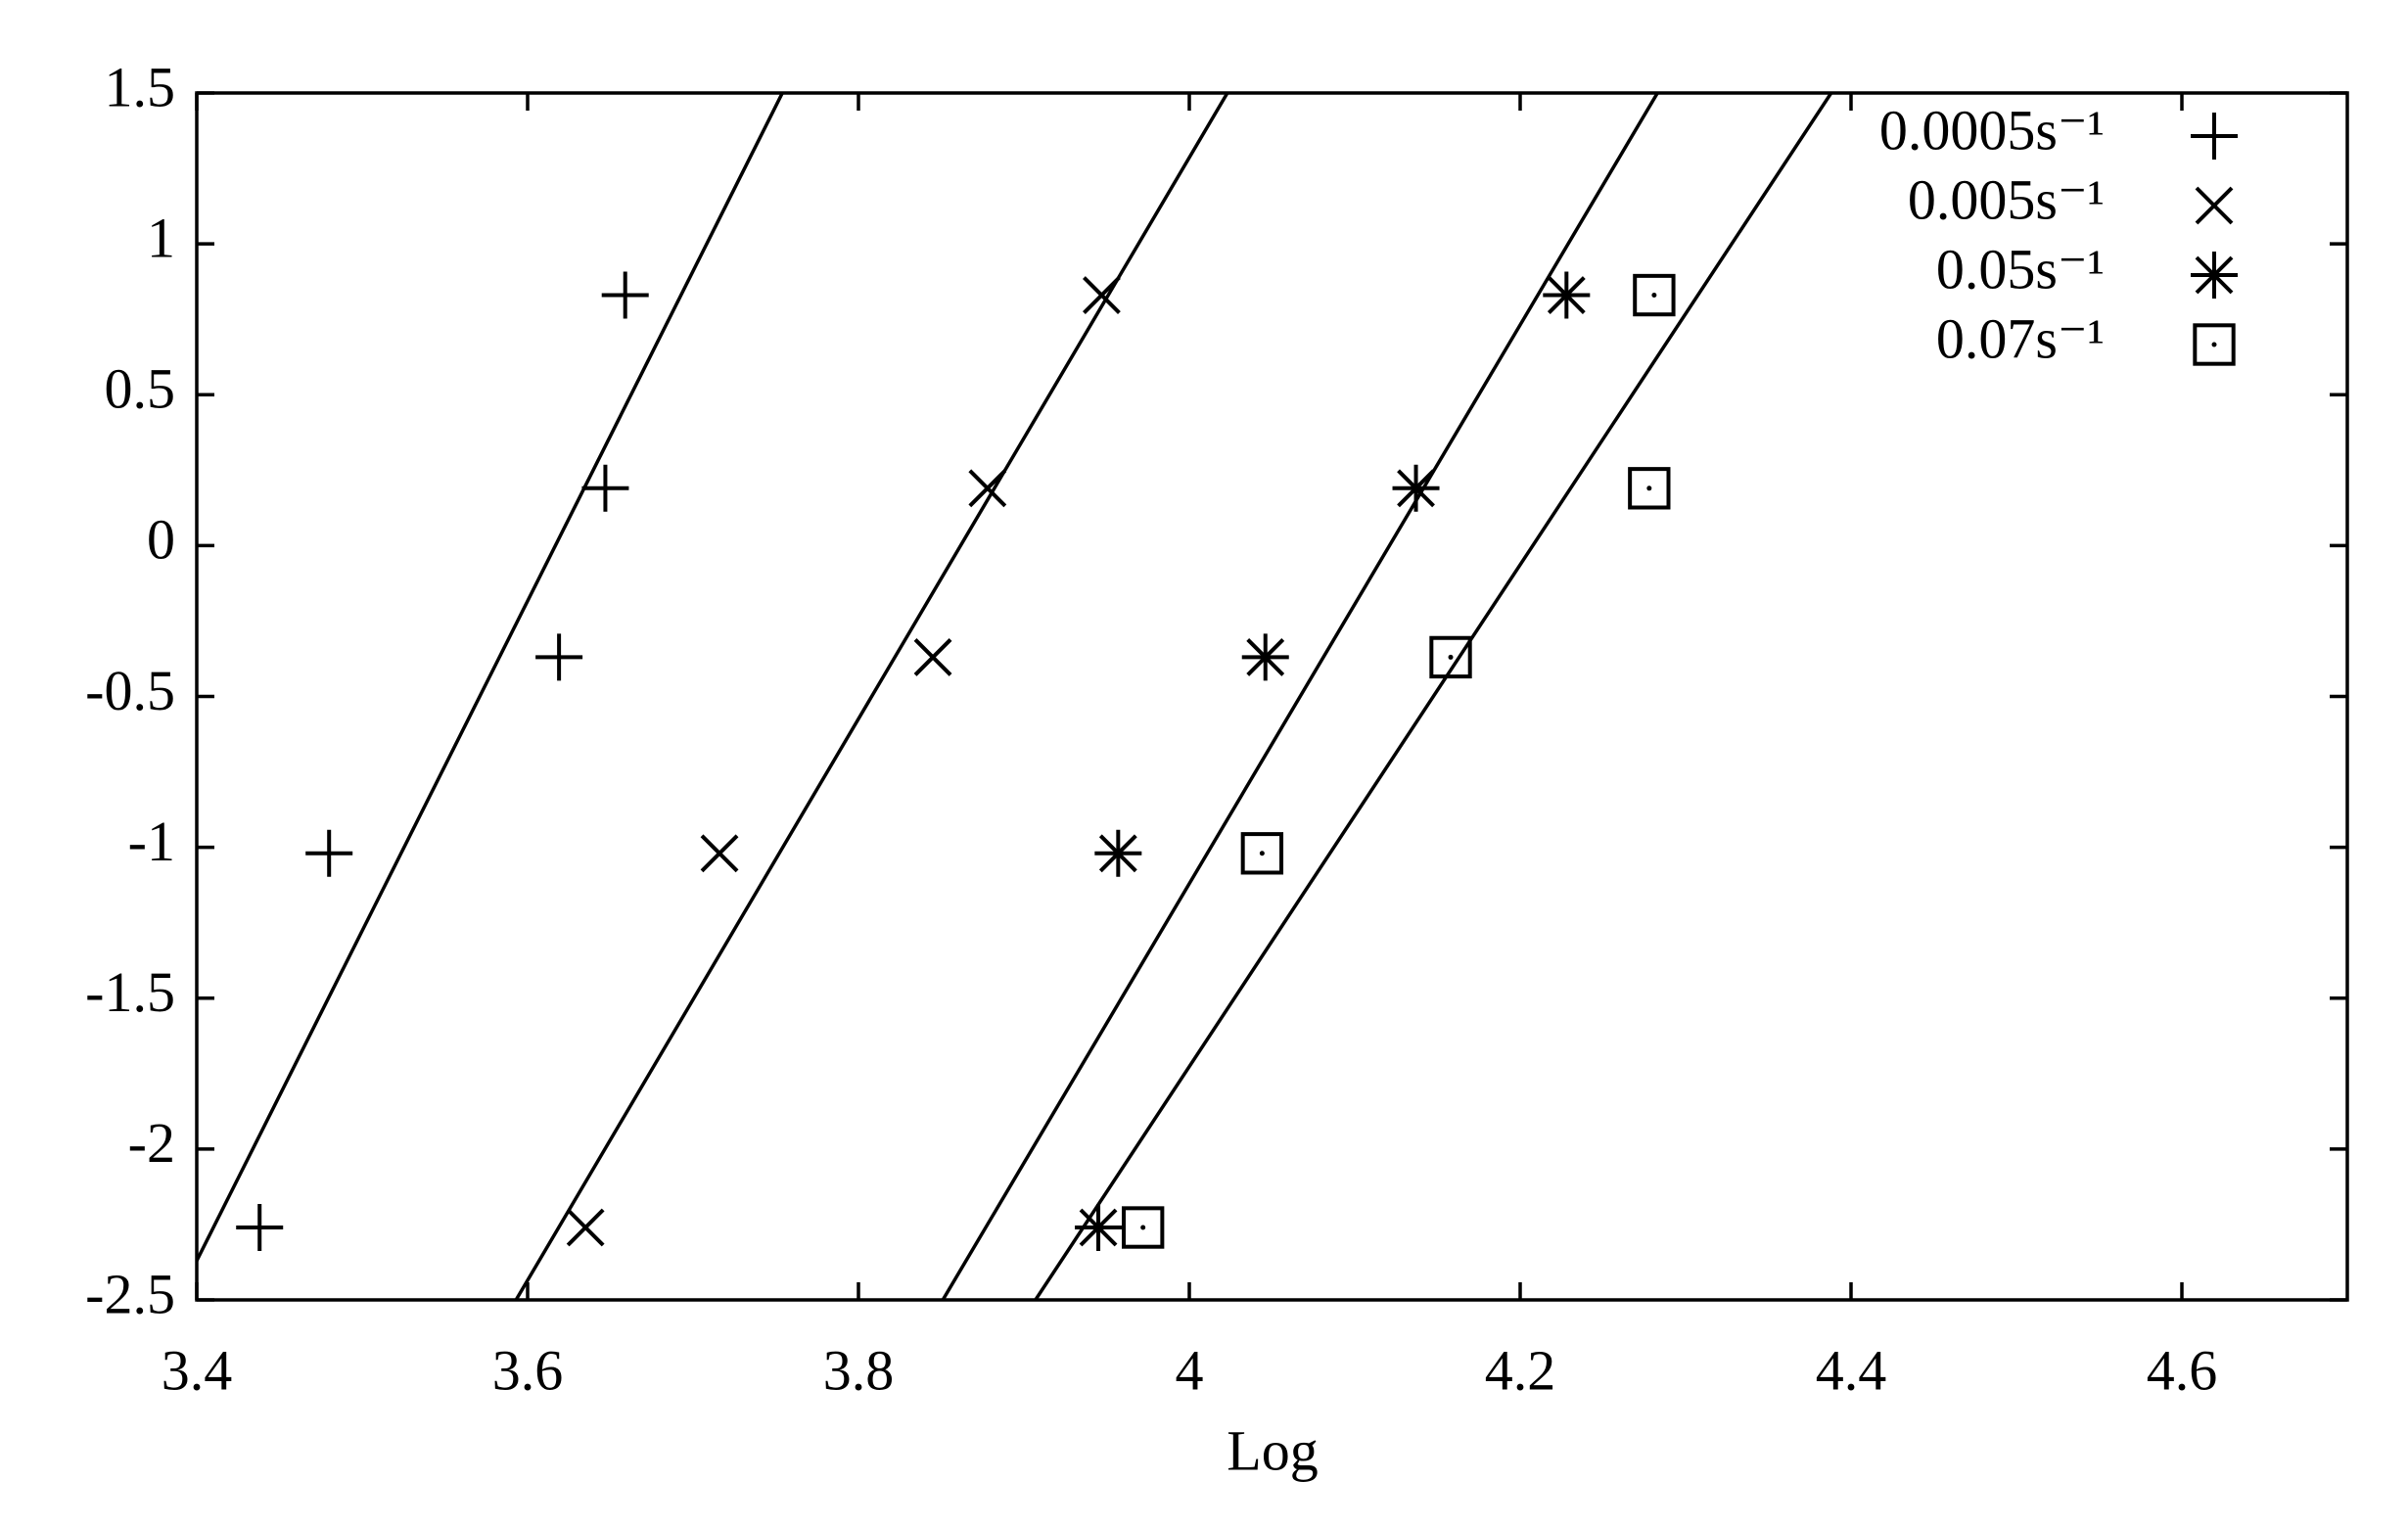 This screenshot has width=2408, height=1527. Describe the element at coordinates (1851, 1370) in the screenshot. I see `x-tick-label: 4.4` at that location.